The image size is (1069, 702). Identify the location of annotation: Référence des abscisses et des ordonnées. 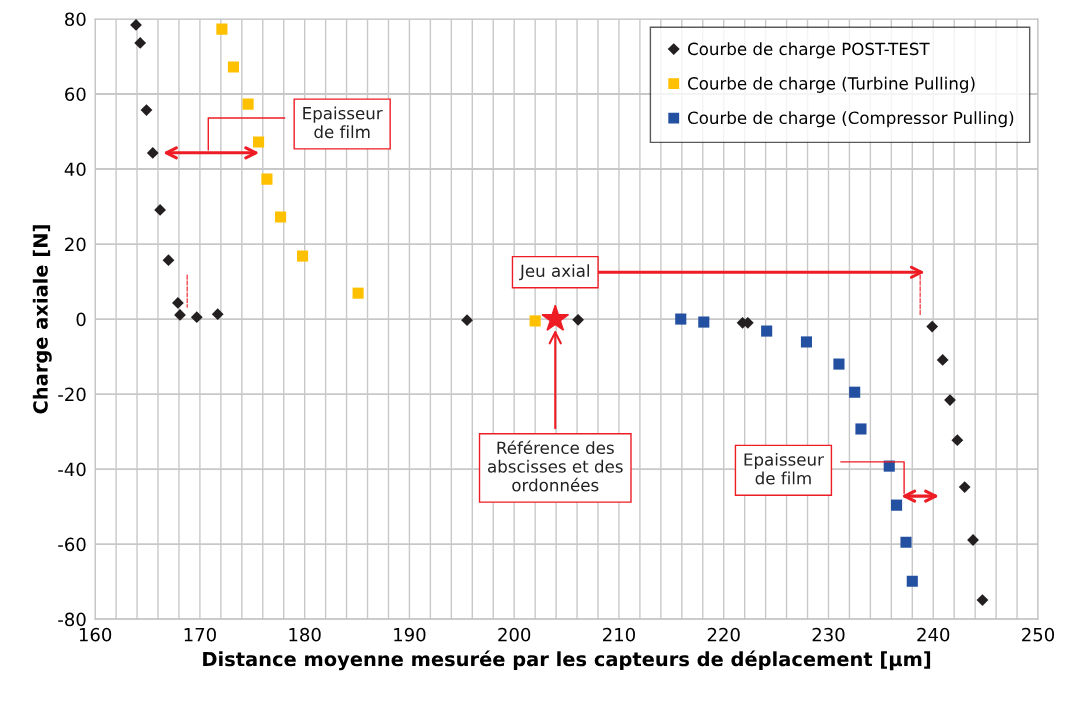
(555, 466).